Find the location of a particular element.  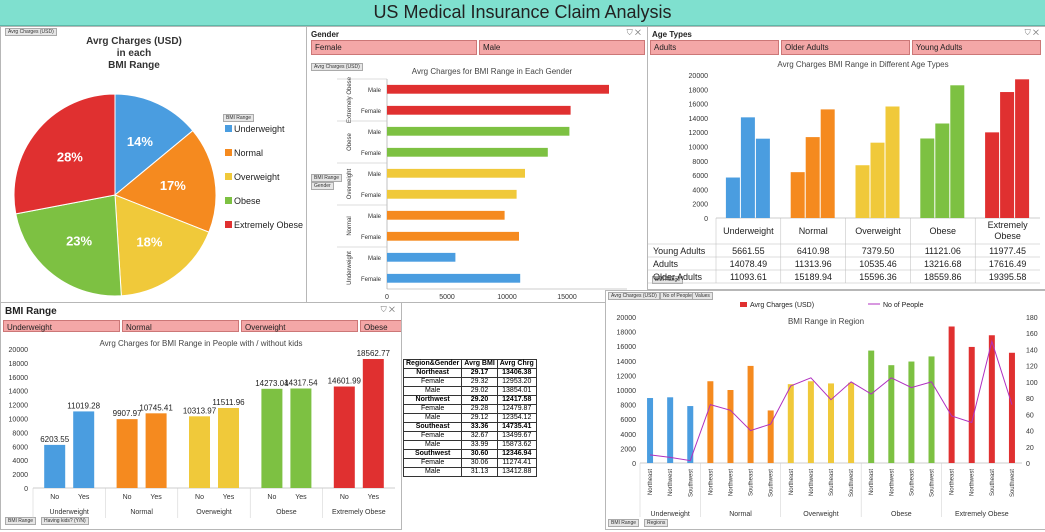

kids-cat-label: Overweight is located at coordinates (213, 512).